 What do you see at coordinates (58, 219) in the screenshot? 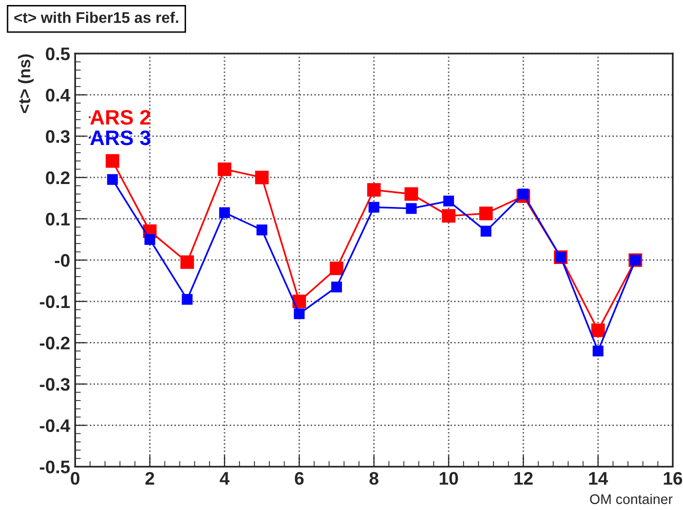
I see `y-tick-label: 0.1` at bounding box center [58, 219].